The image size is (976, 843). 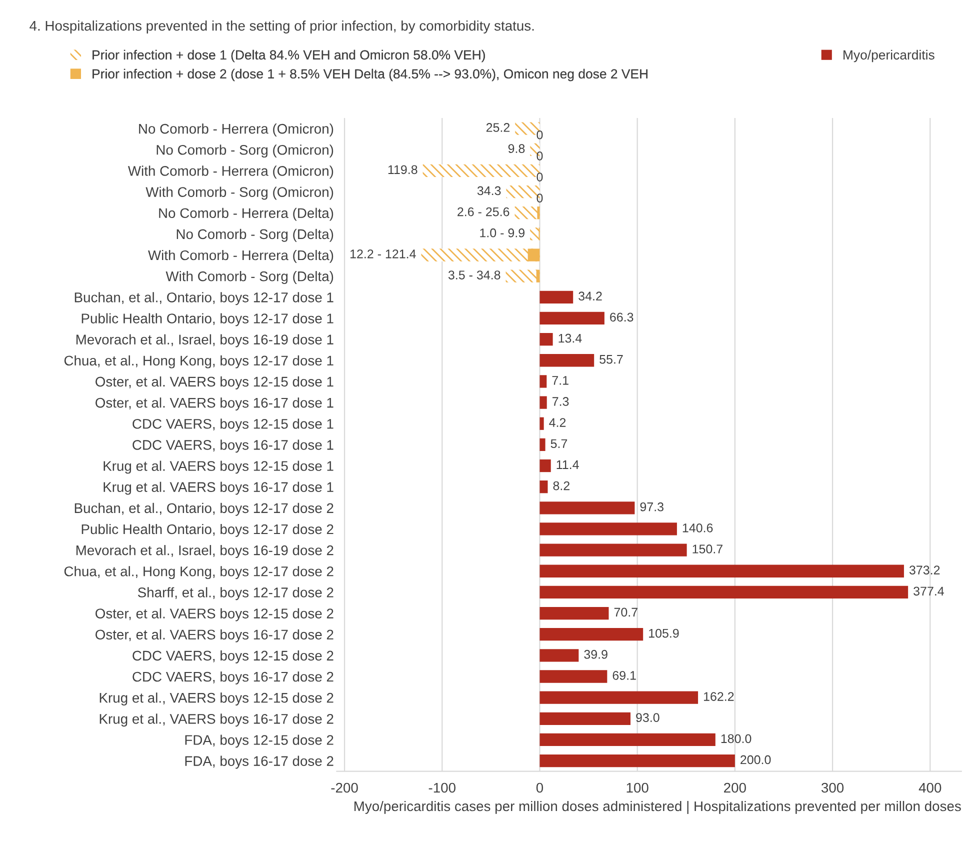 I want to click on y-tick-label: Oster, et al. VAERS boys 12-15 dose 2, so click(x=215, y=615).